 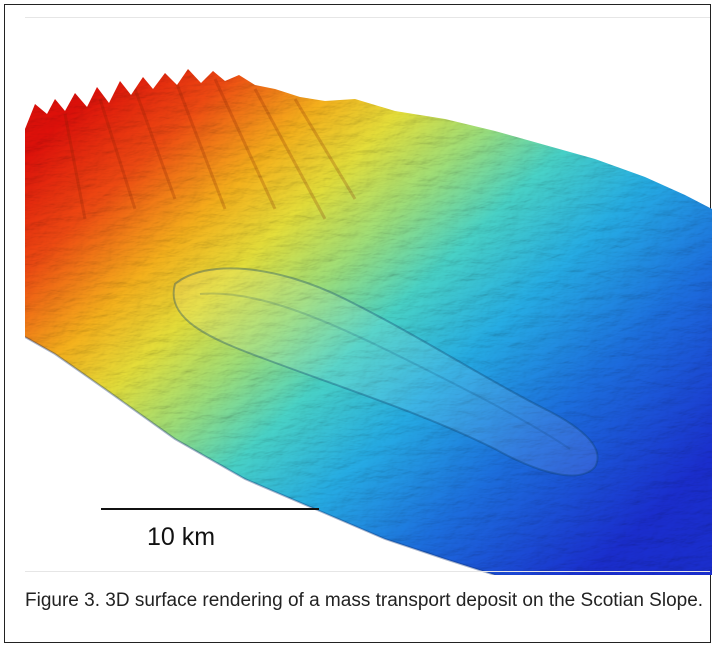 What do you see at coordinates (367, 17) in the screenshot?
I see `top-divider` at bounding box center [367, 17].